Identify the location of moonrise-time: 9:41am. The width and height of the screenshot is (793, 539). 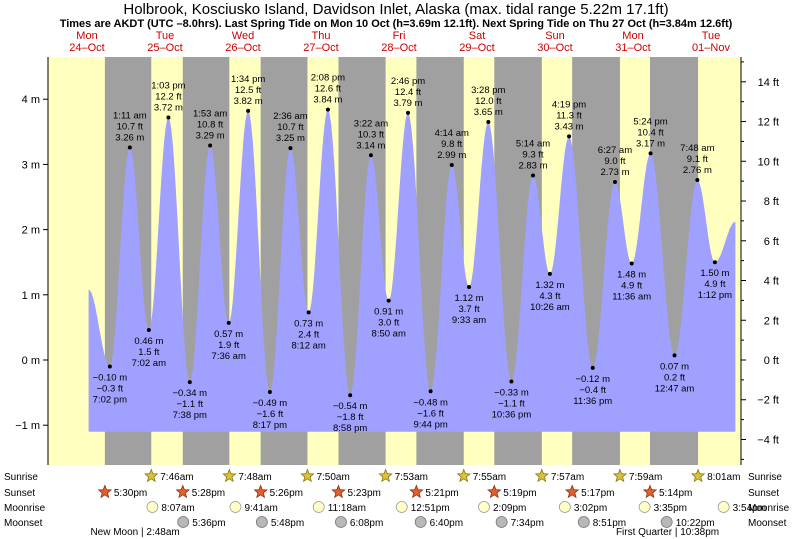
(260, 508).